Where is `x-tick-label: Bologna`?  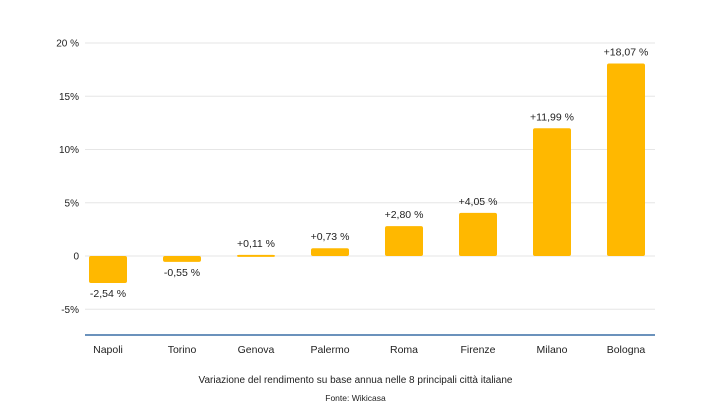 x-tick-label: Bologna is located at coordinates (626, 350).